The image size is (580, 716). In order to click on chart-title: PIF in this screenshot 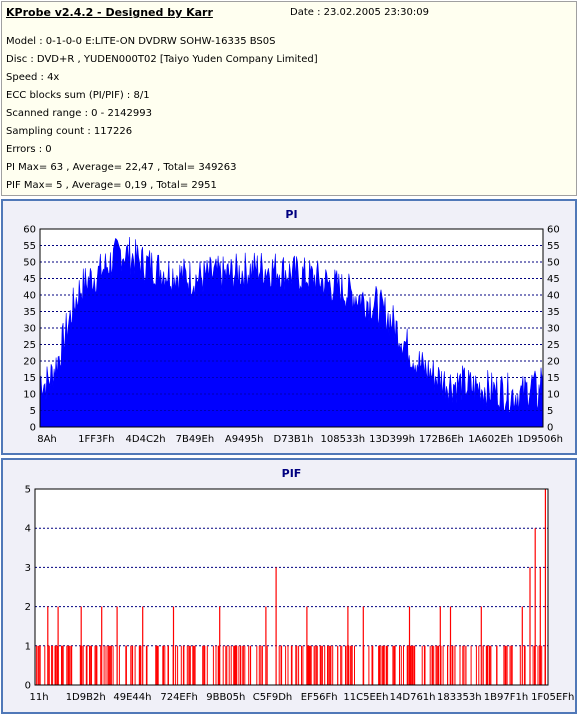, I will do `click(292, 473)`.